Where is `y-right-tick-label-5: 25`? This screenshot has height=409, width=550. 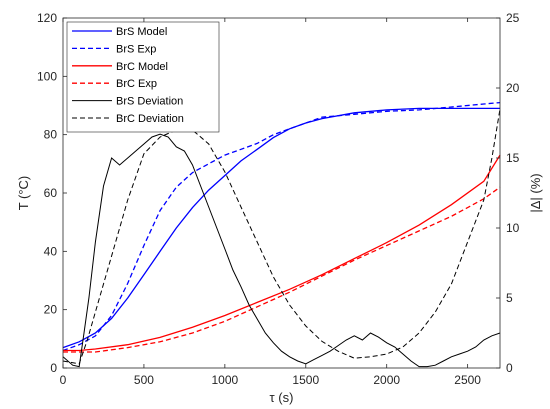 y-right-tick-label-5: 25 is located at coordinates (513, 18).